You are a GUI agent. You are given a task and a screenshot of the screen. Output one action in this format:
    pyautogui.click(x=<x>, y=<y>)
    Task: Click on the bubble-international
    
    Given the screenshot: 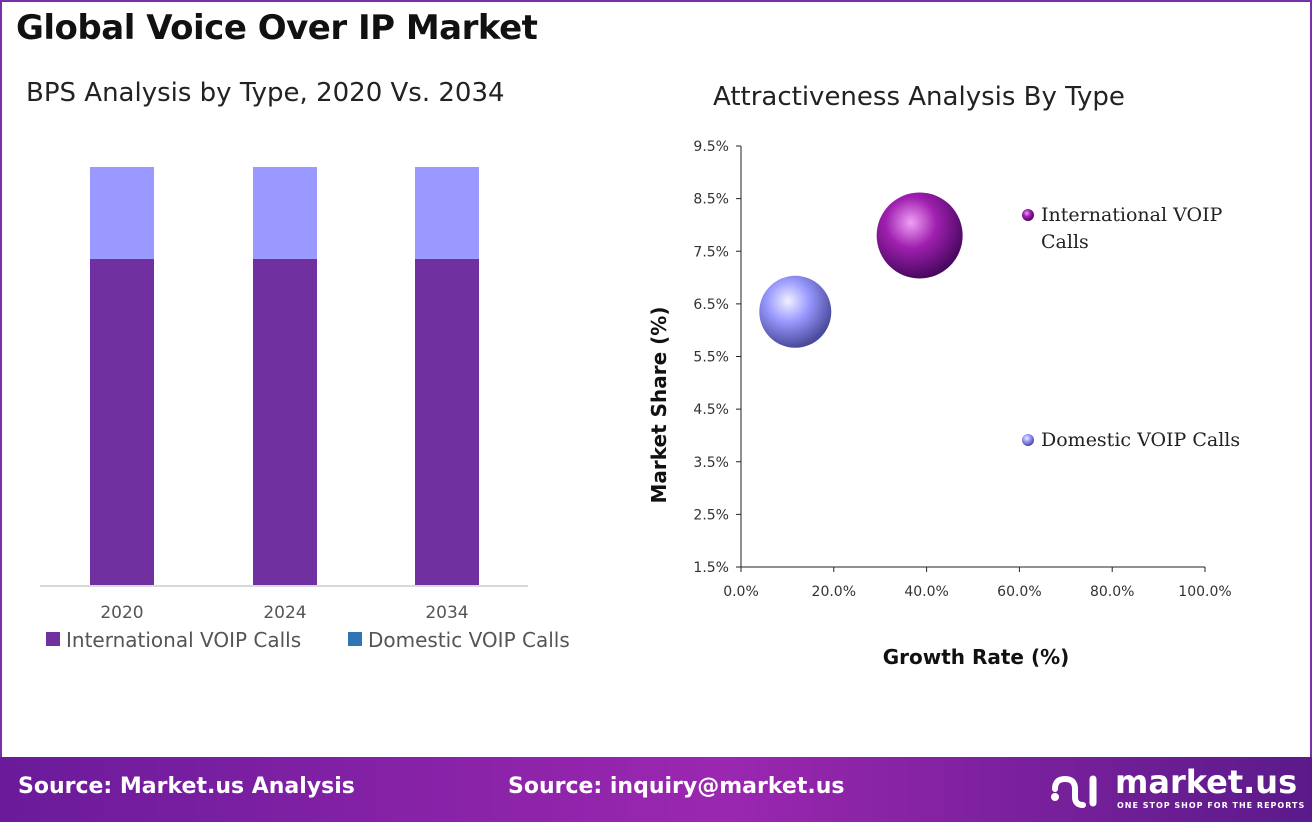 What is the action you would take?
    pyautogui.click(x=919, y=235)
    